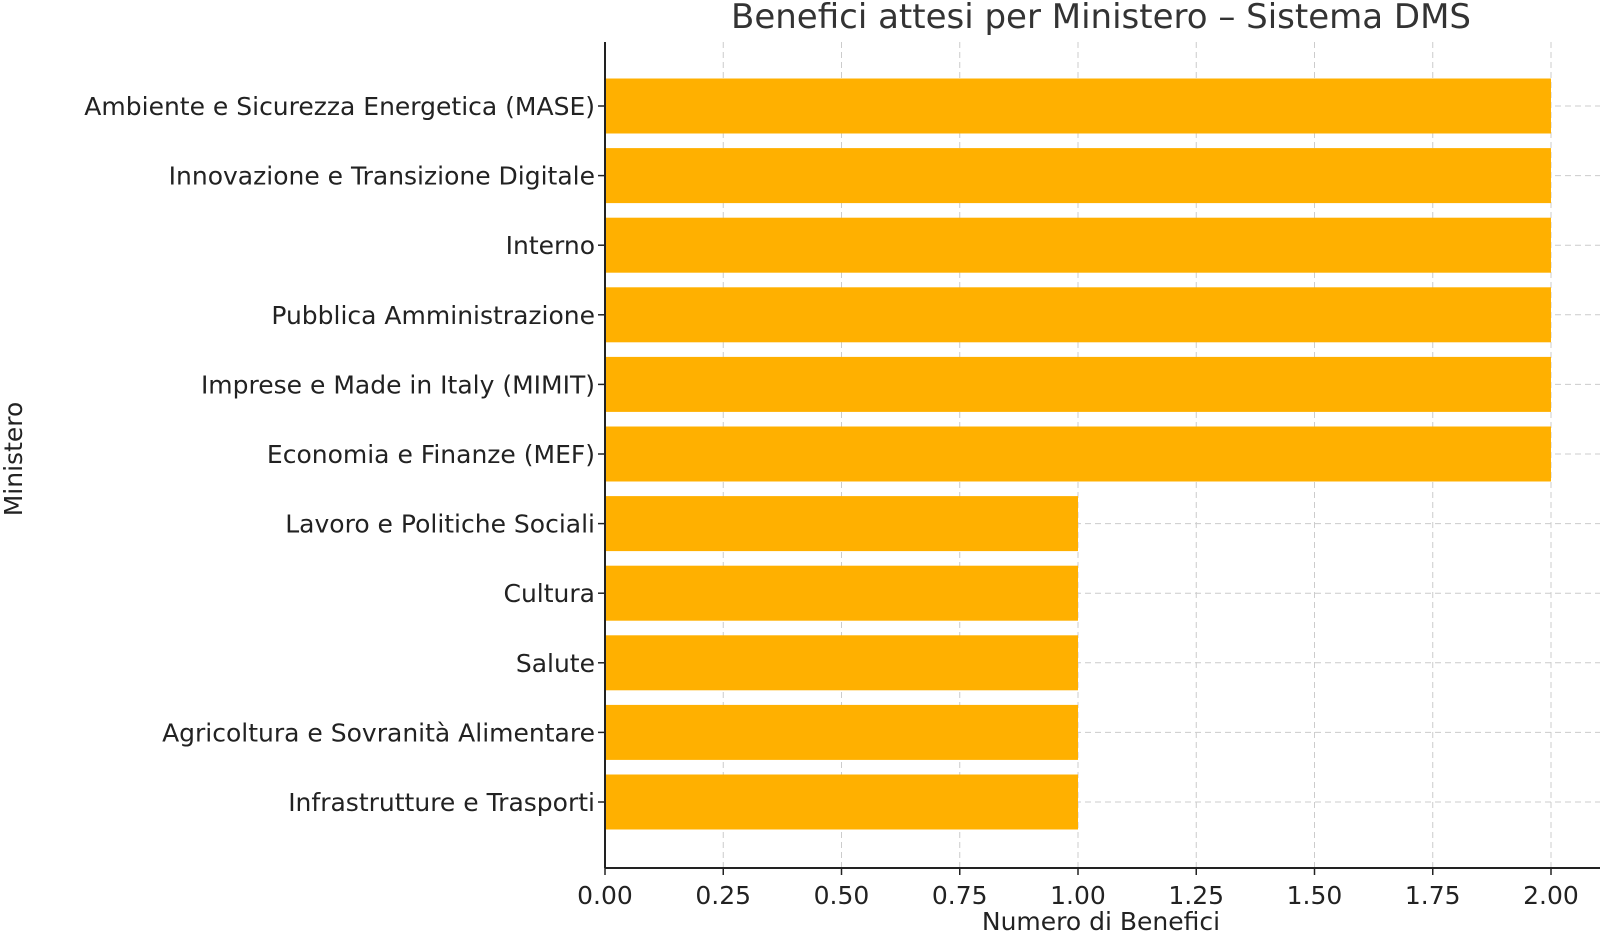  I want to click on x-tick-label: 0.50, so click(842, 895).